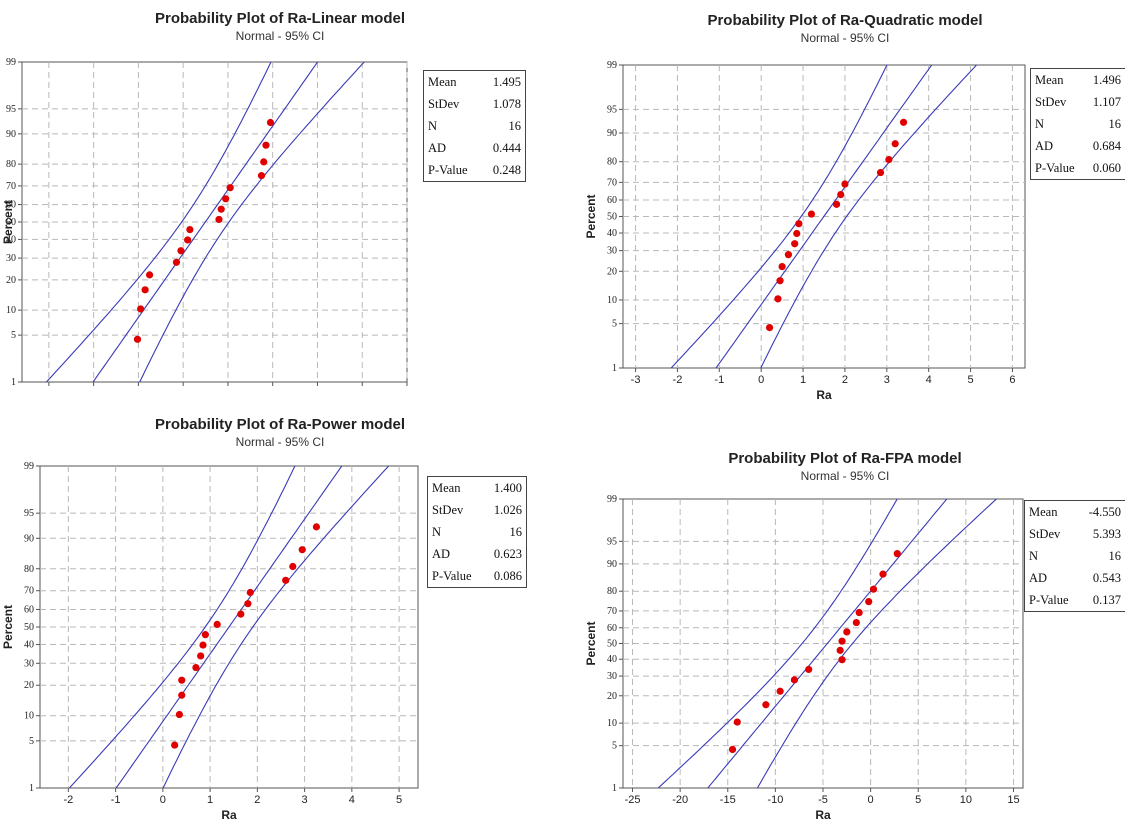 Image resolution: width=1125 pixels, height=832 pixels. I want to click on y-tick-label: 95, so click(29, 513).